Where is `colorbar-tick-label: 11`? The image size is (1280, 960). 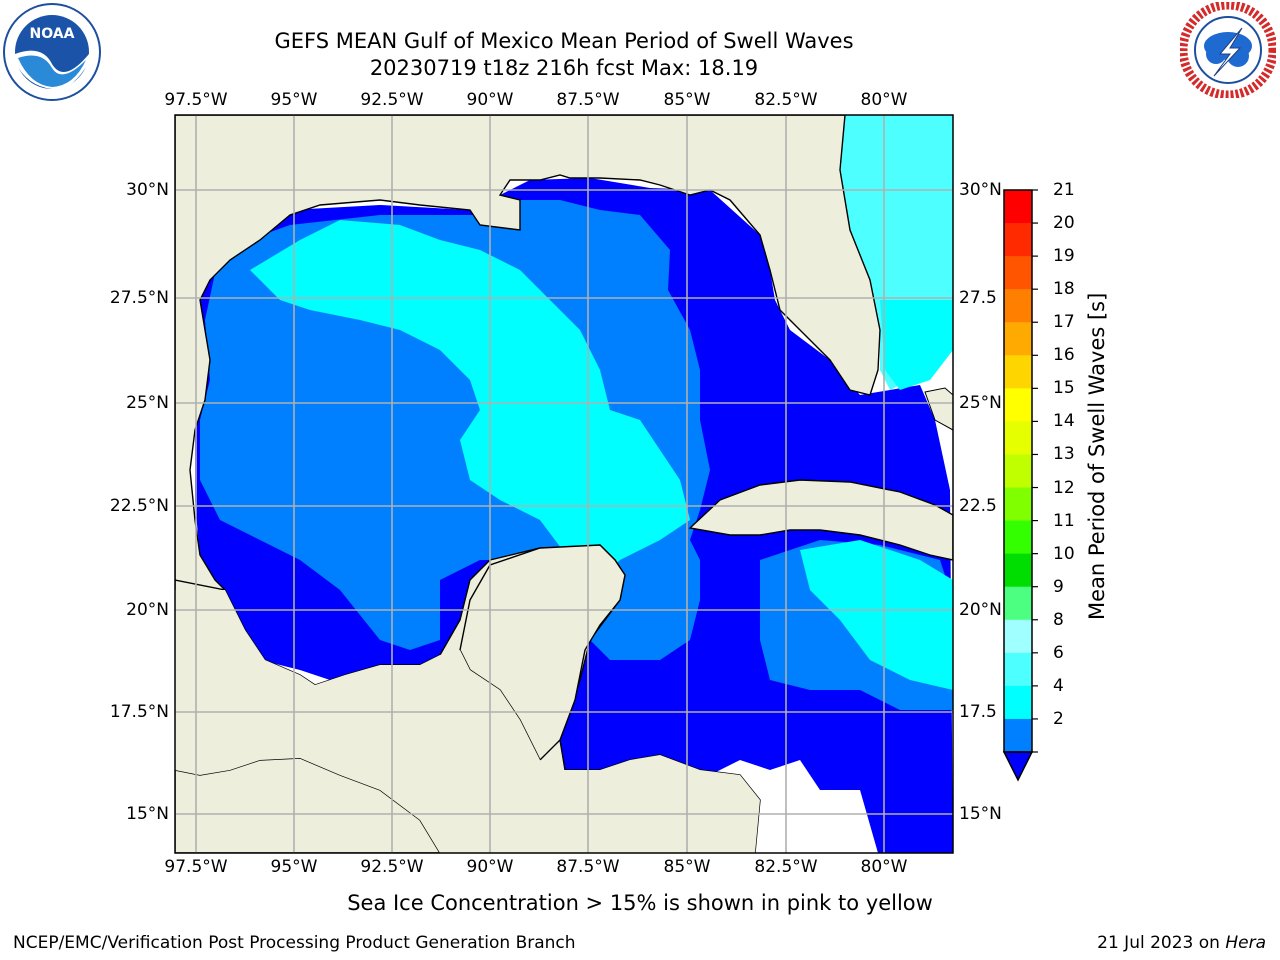
colorbar-tick-label: 11 is located at coordinates (1064, 520).